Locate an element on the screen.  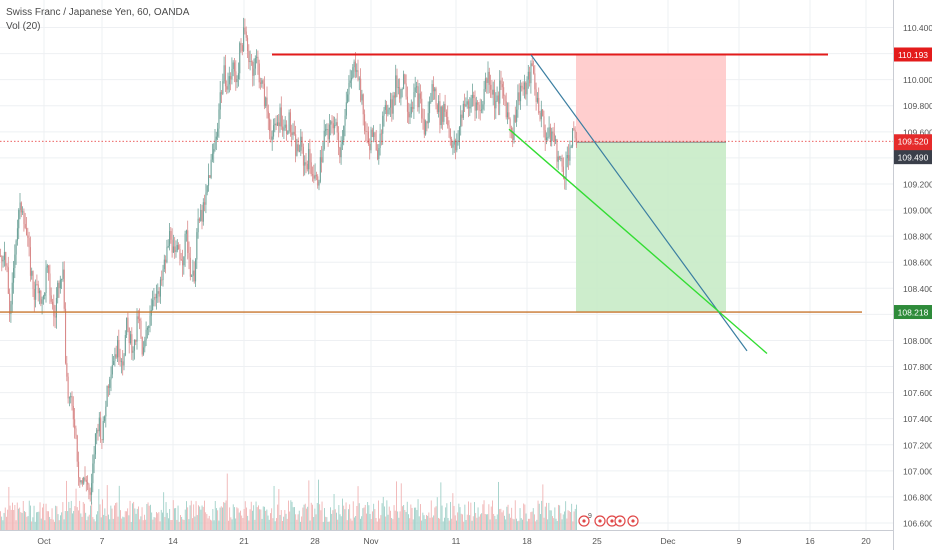
price-tick-label: 109.600 is located at coordinates (917, 132).